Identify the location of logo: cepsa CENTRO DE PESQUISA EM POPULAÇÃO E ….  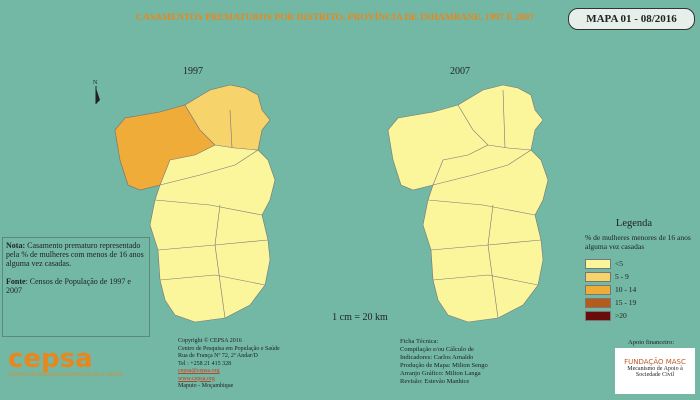
(88, 361).